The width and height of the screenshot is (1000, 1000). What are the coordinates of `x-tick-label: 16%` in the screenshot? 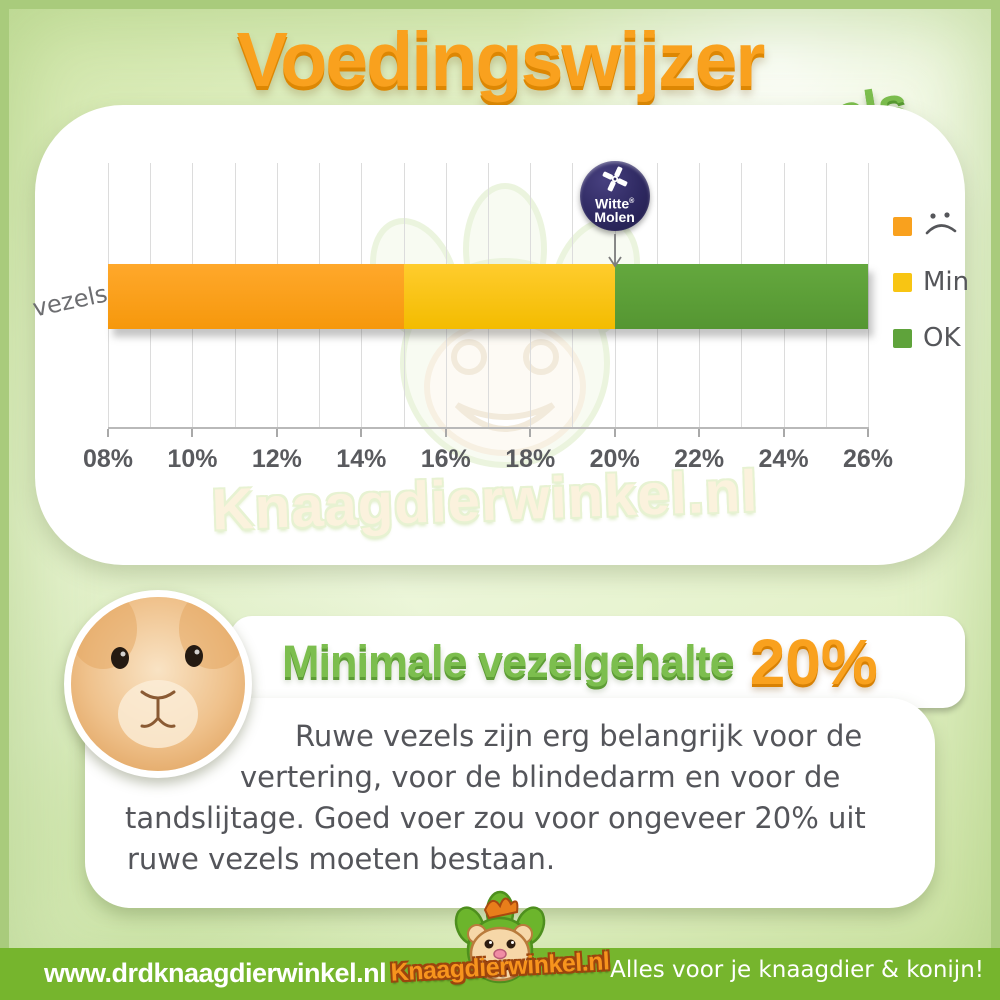 It's located at (445, 459).